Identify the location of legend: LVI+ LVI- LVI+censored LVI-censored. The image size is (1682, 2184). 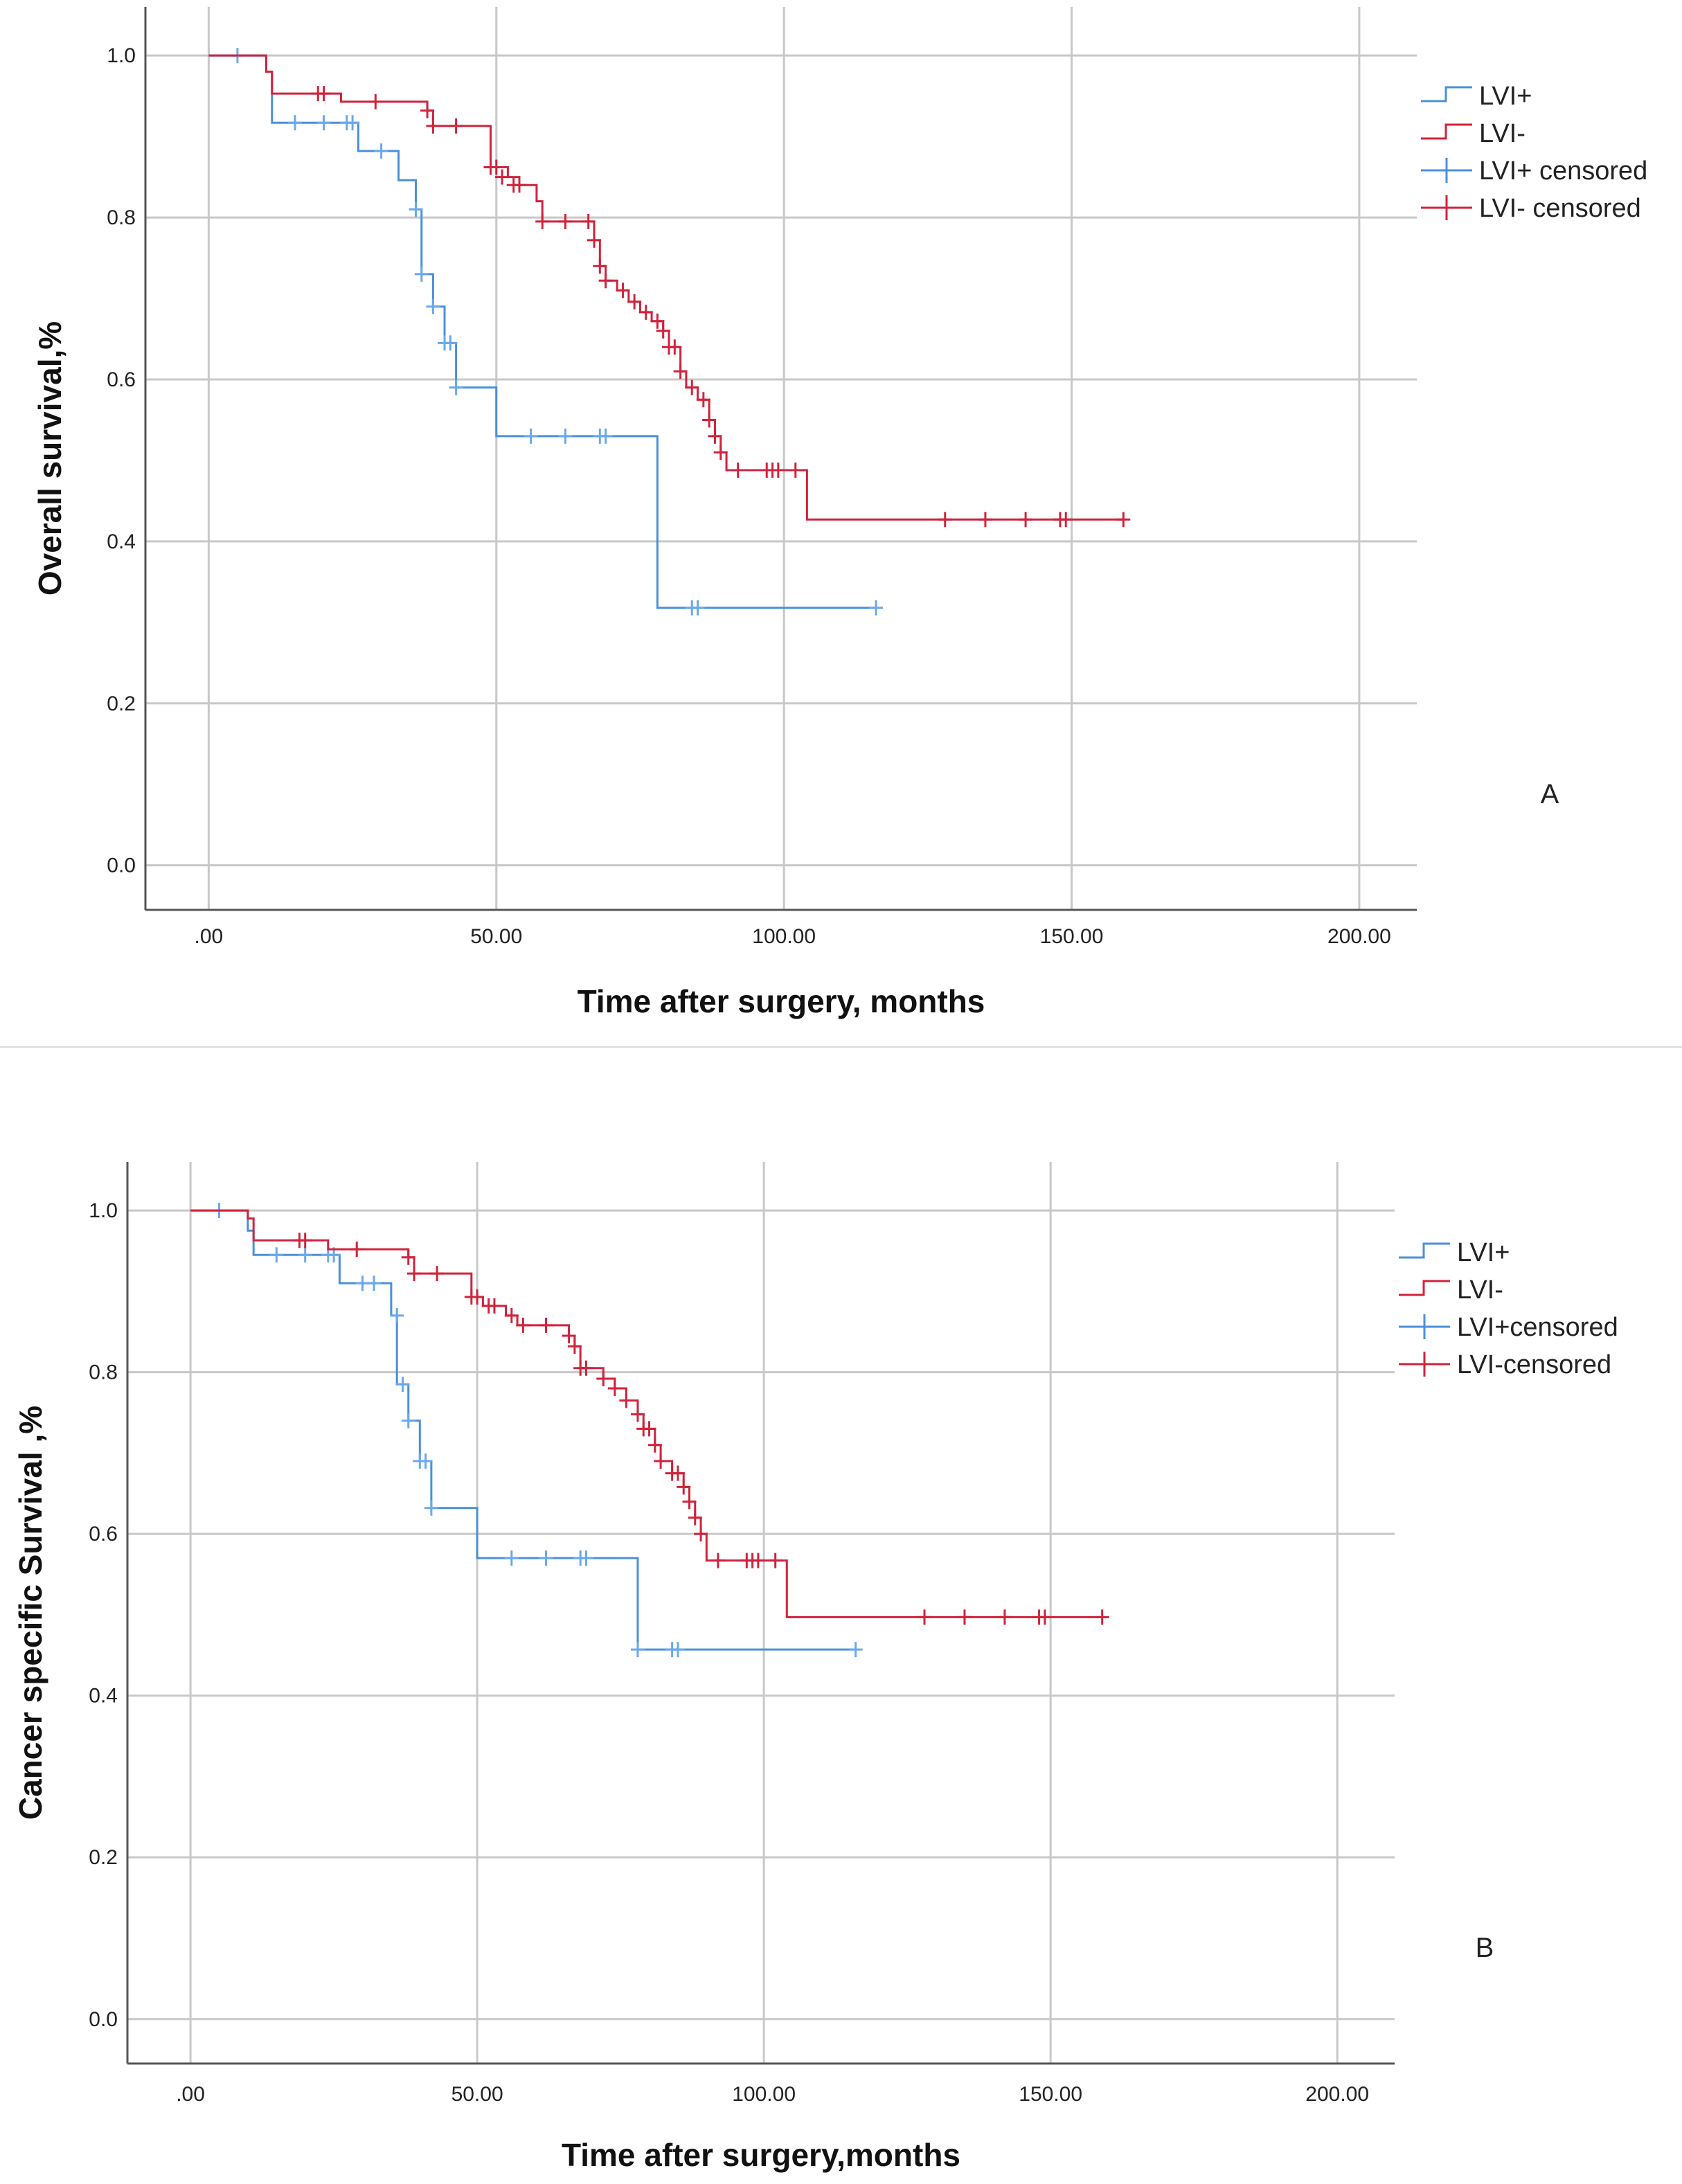
(1508, 1308).